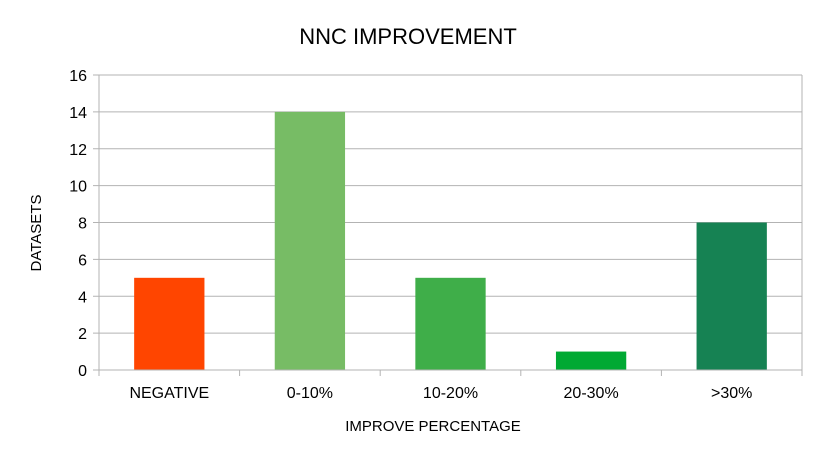  I want to click on x-tick-label: 10-20%, so click(450, 393).